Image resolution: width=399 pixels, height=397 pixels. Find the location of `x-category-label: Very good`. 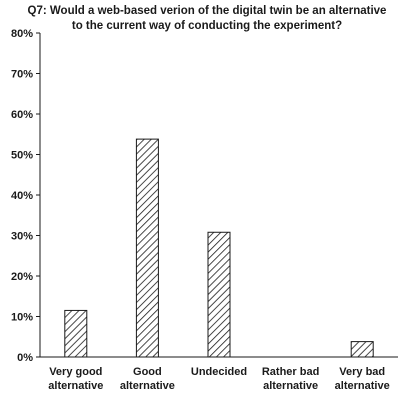

x-category-label: Very good is located at coordinates (75, 372).